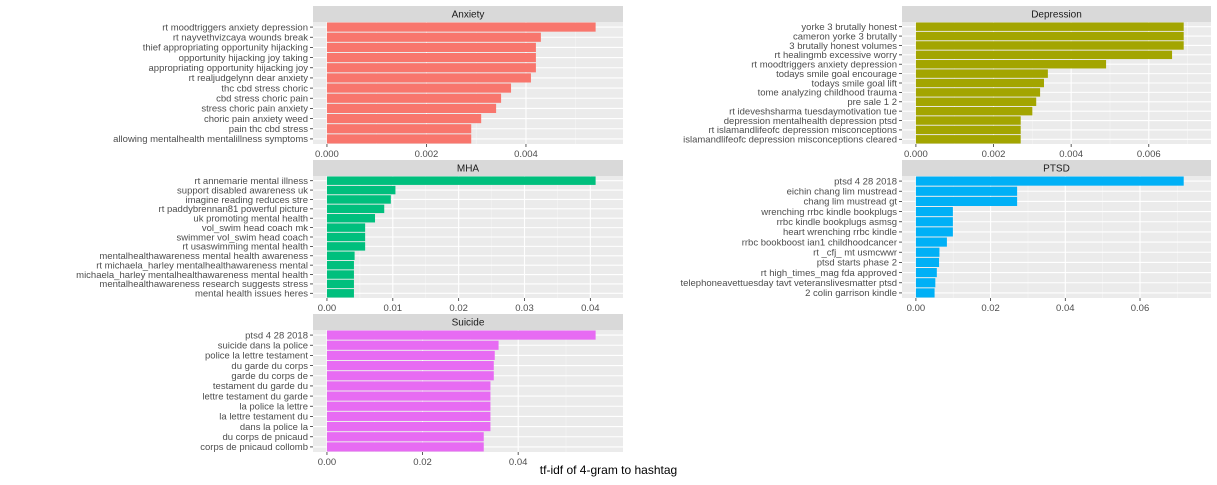  Describe the element at coordinates (265, 437) in the screenshot. I see `suicide-category-label: du corps de pnicaud` at that location.